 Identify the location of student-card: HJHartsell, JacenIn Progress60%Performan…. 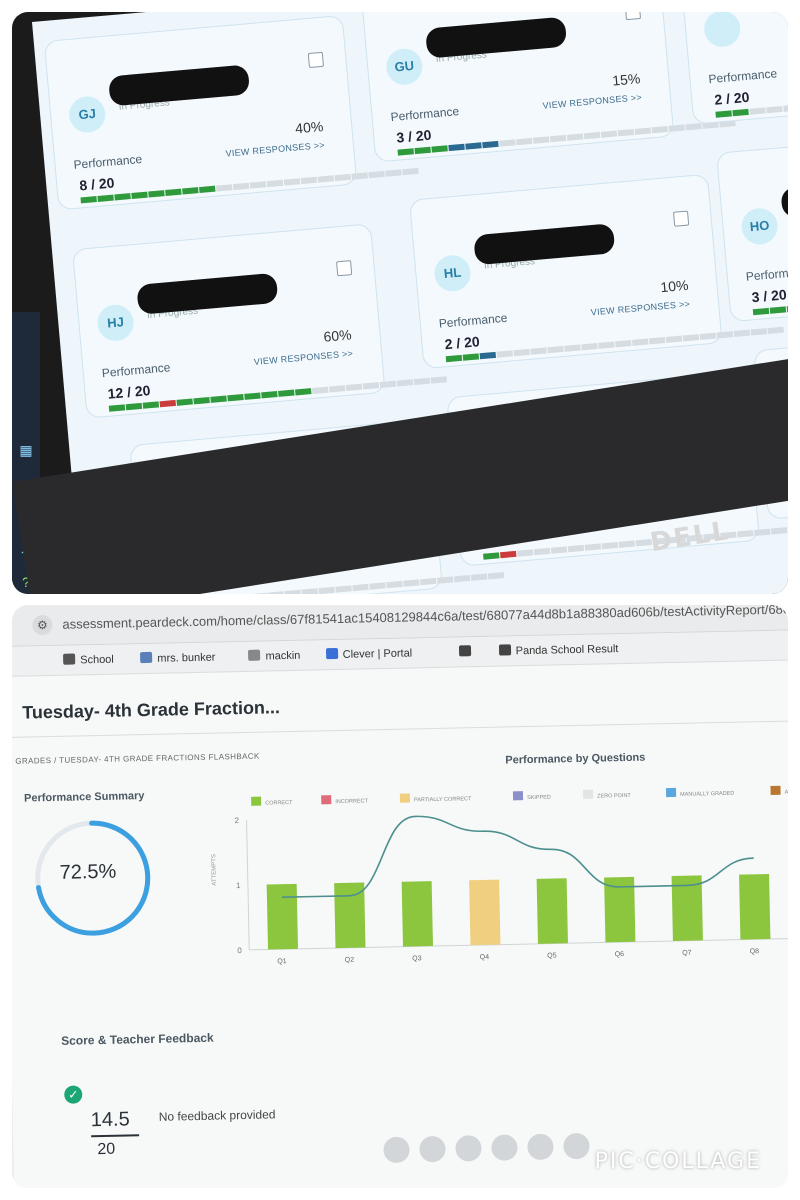
(259, 321).